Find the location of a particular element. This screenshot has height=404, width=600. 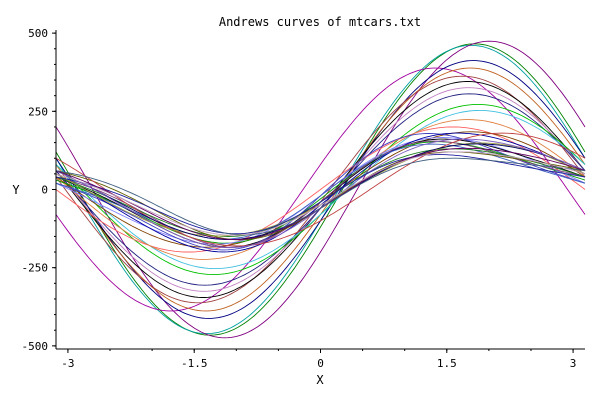

y-tick-label: 250 is located at coordinates (38, 111).